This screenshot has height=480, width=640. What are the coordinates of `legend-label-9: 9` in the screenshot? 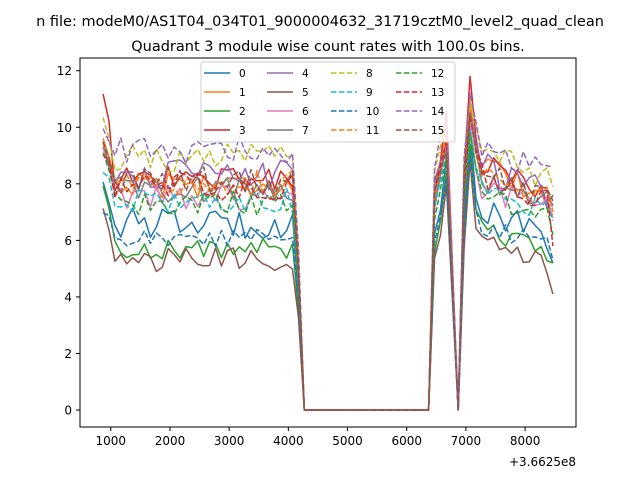 It's located at (369, 93).